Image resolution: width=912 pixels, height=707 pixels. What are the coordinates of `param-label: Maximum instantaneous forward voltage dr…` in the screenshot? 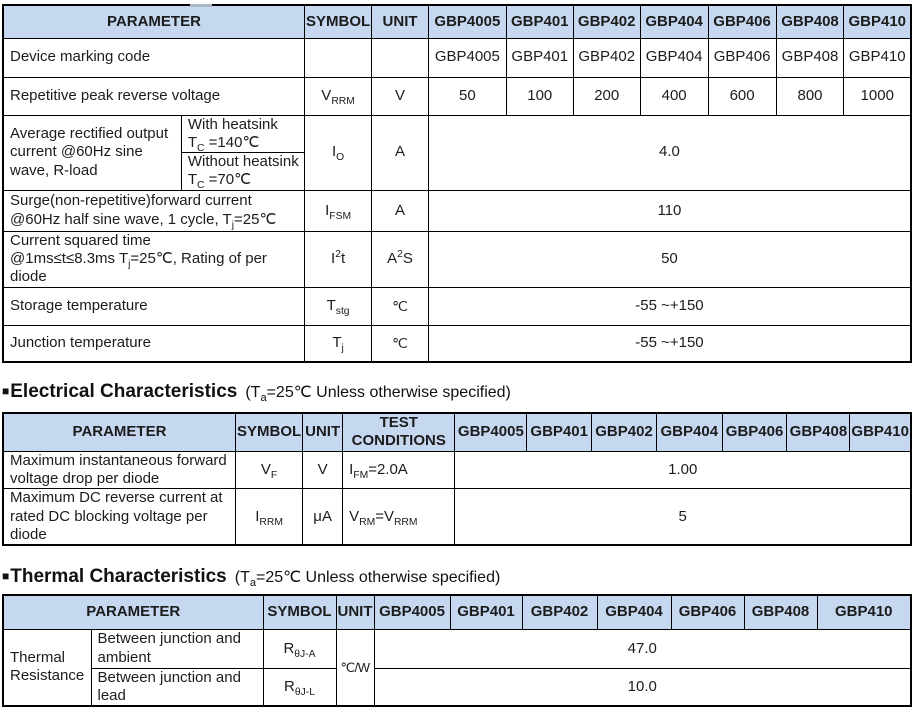 It's located at (119, 470).